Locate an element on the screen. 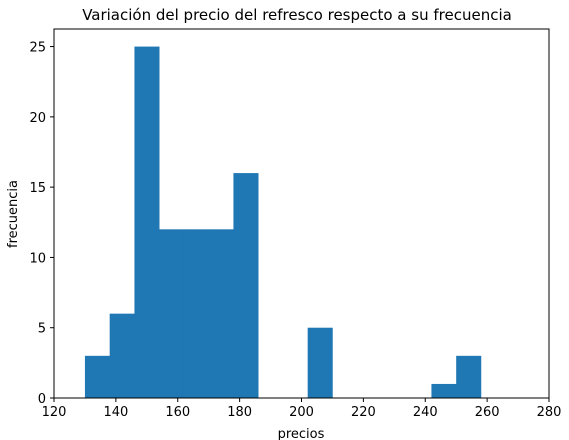  y-tick-label-4: 20 is located at coordinates (37, 118).